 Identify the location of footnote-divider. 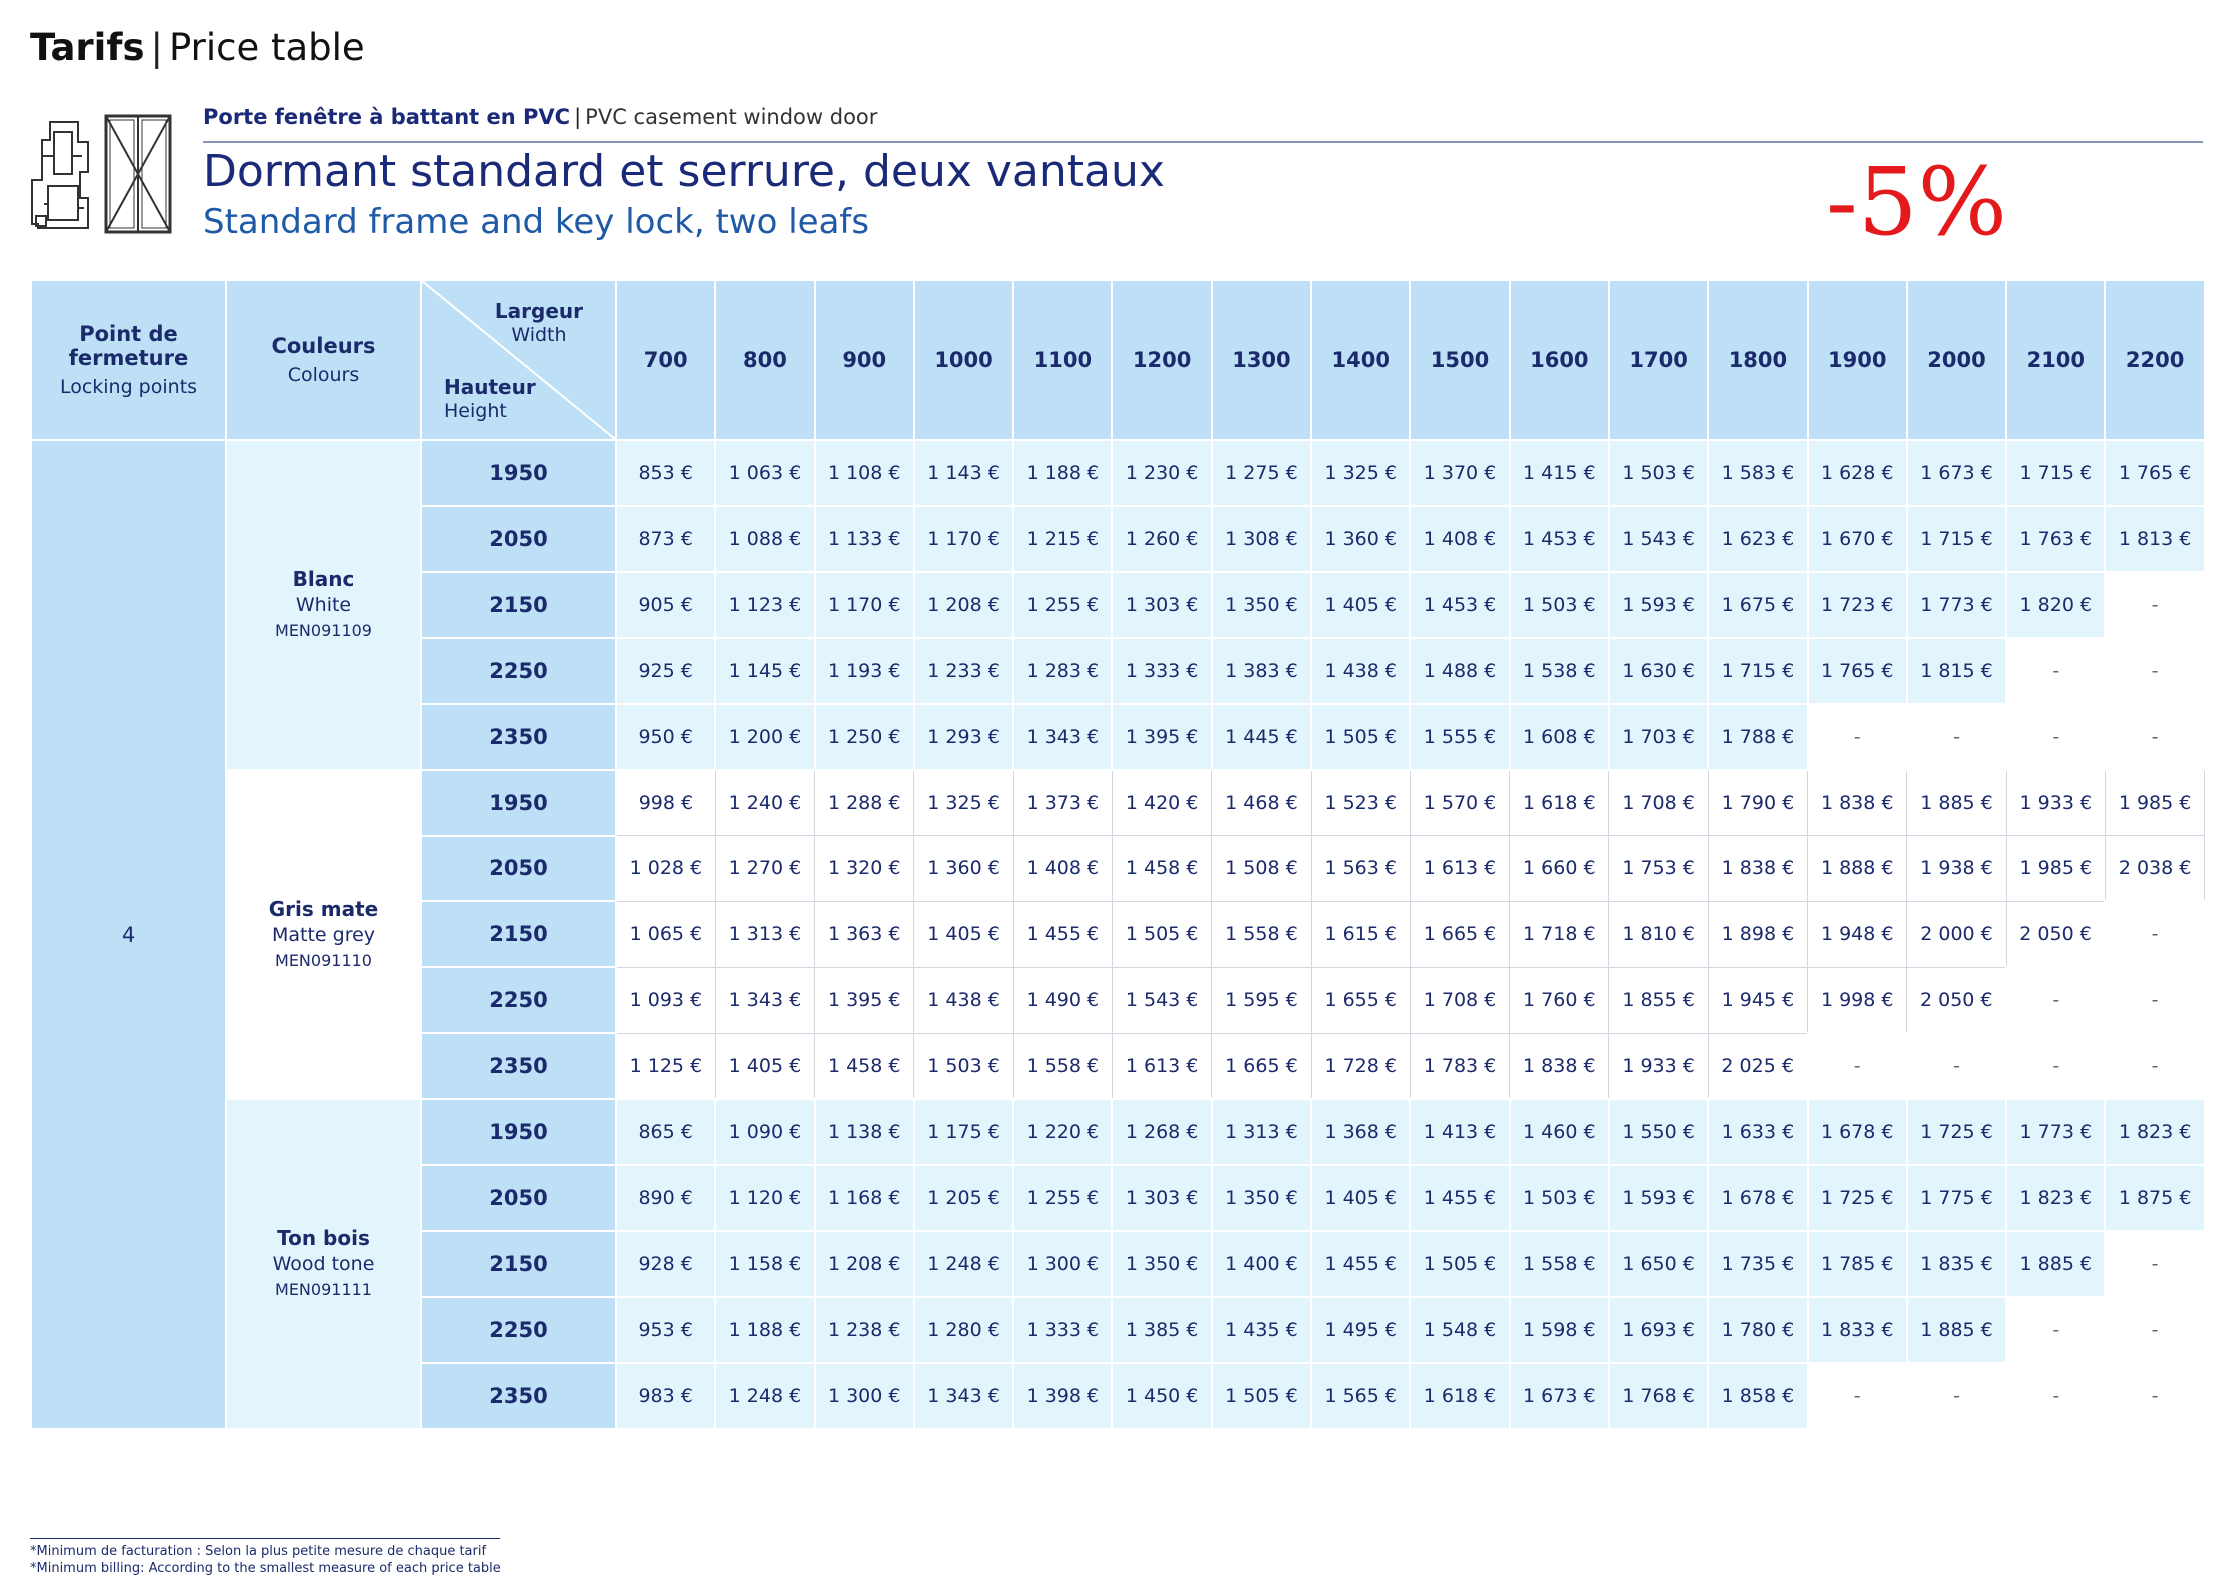
(265, 1538).